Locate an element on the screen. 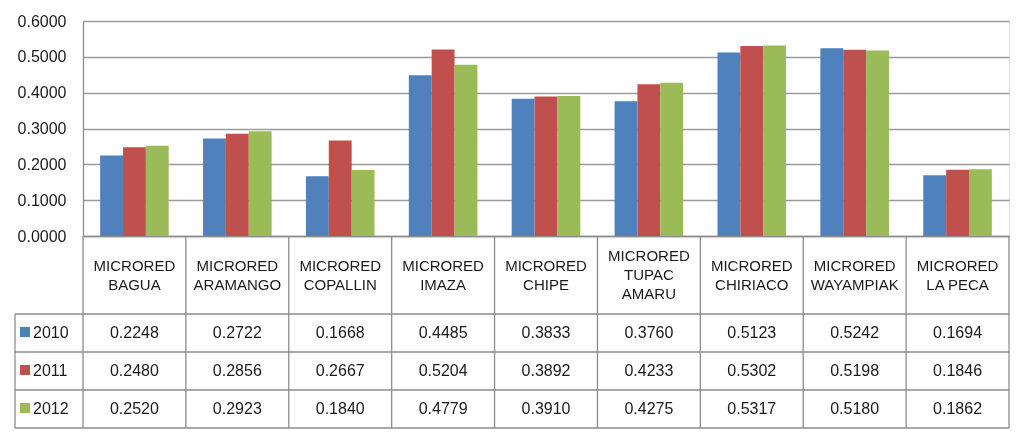  data-label: 0.2722 is located at coordinates (237, 332).